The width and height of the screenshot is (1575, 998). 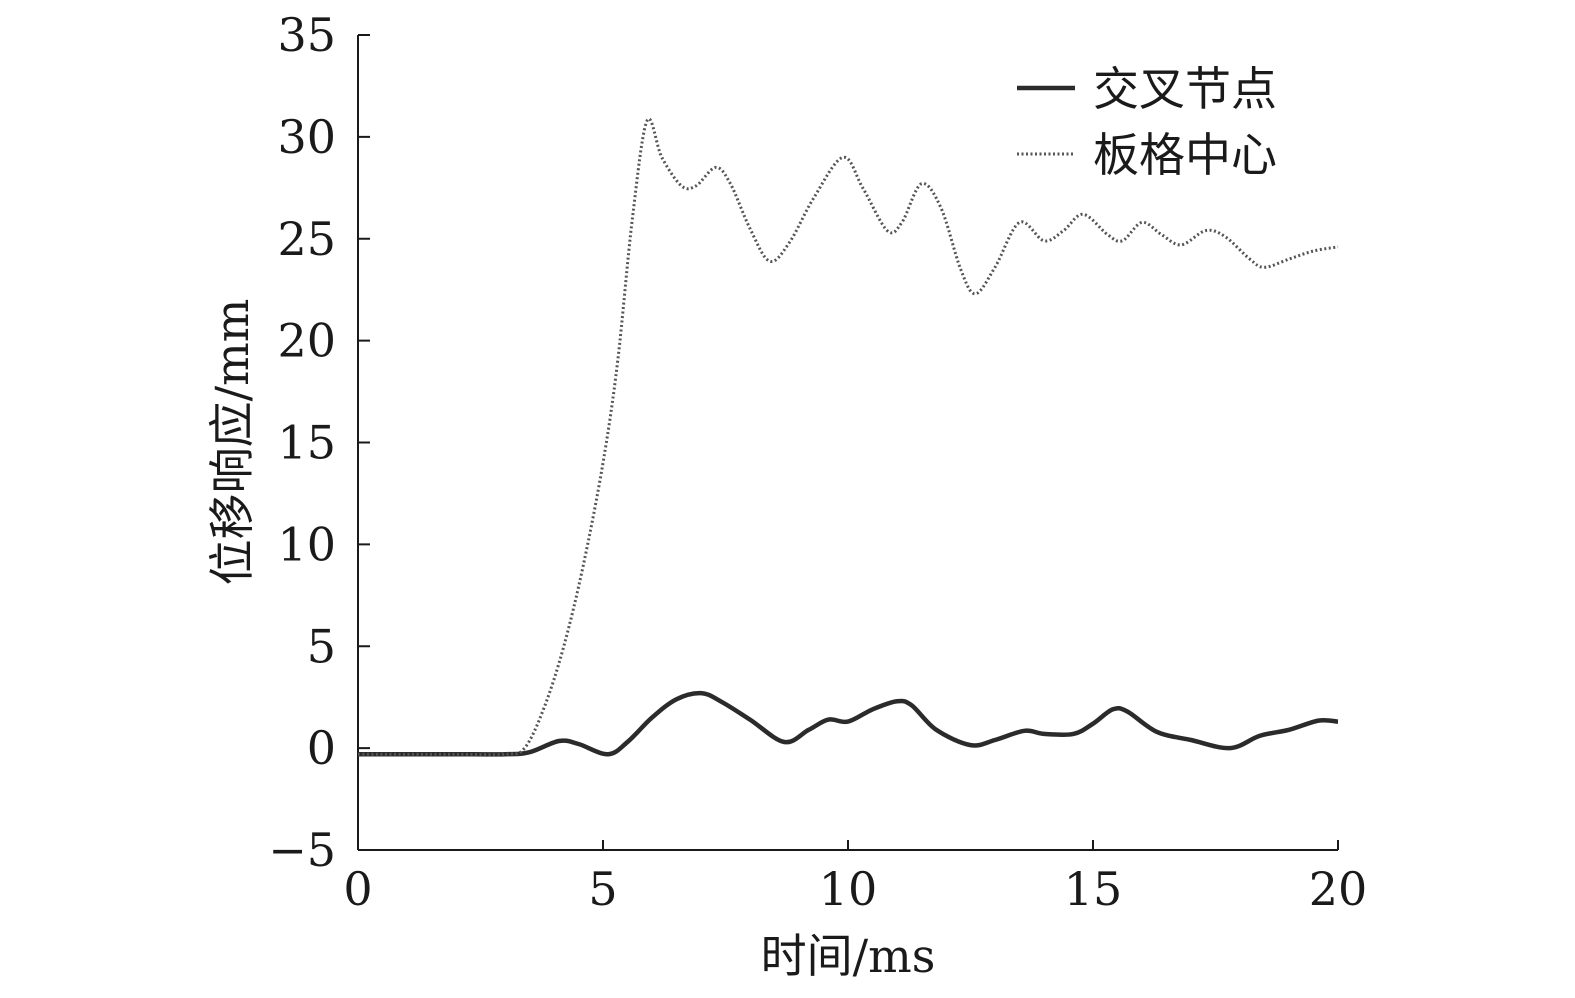 I want to click on x-tick-label: 0, so click(x=357, y=889).